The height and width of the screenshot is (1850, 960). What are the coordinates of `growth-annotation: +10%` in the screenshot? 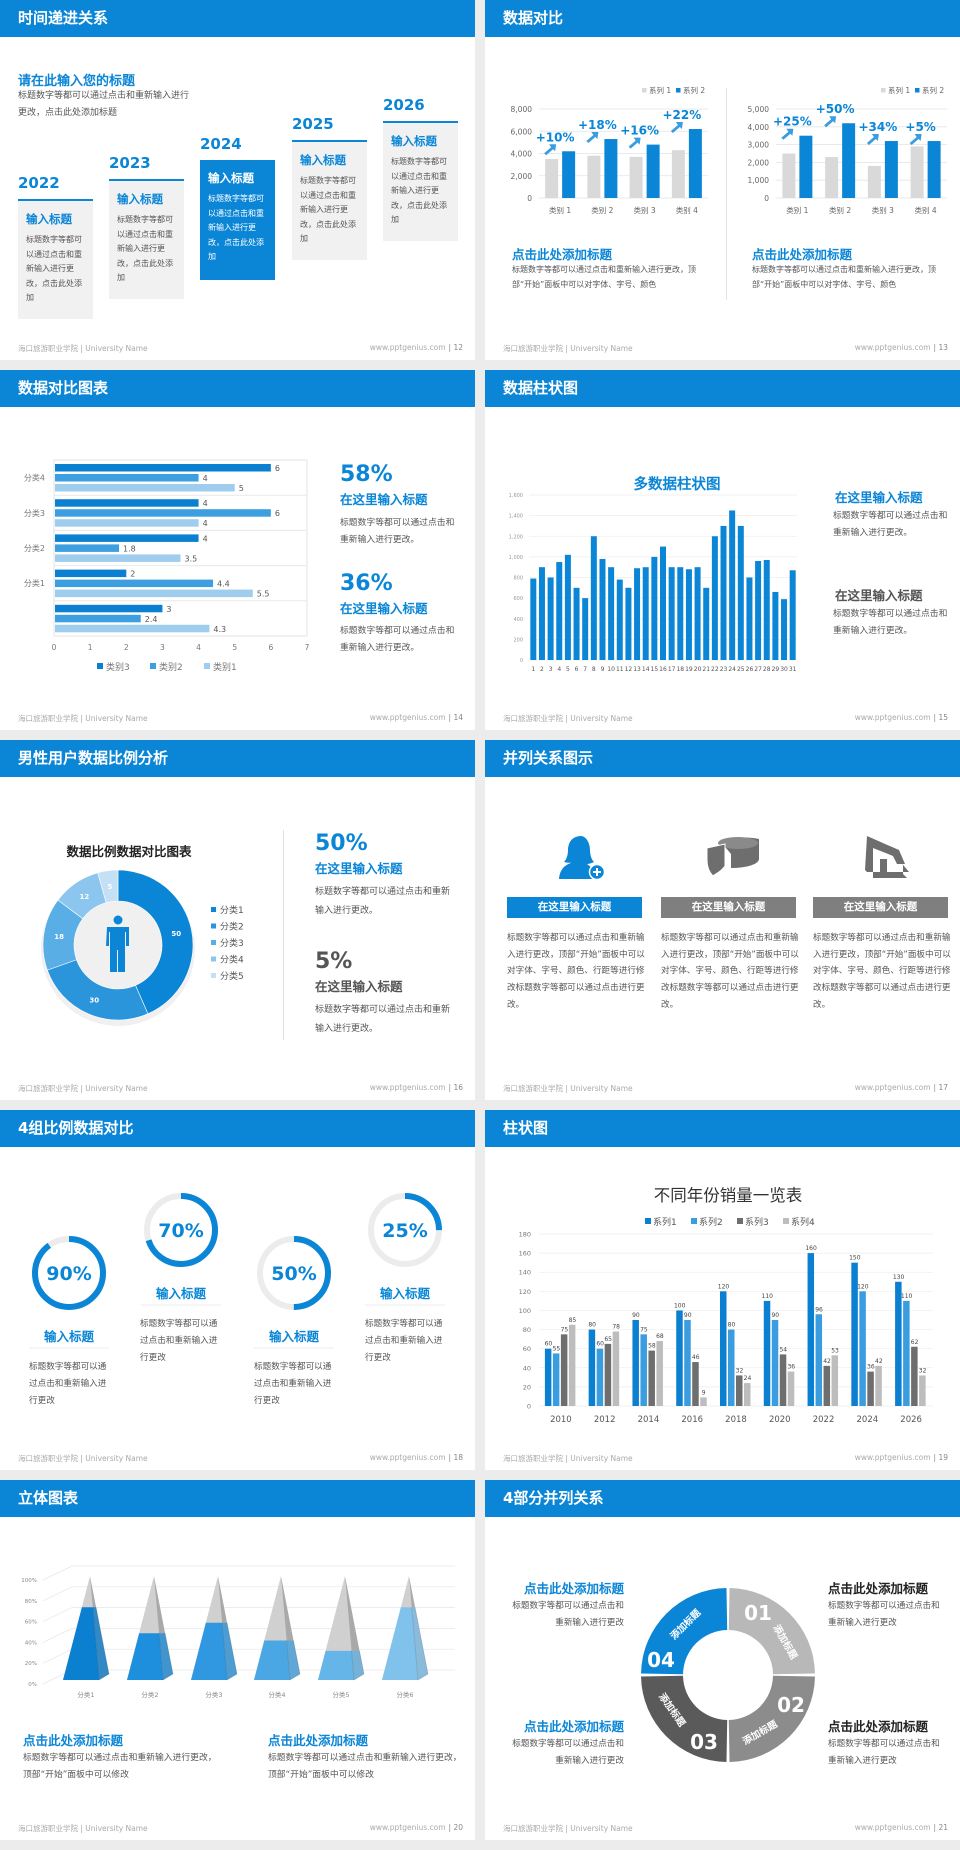 It's located at (555, 137).